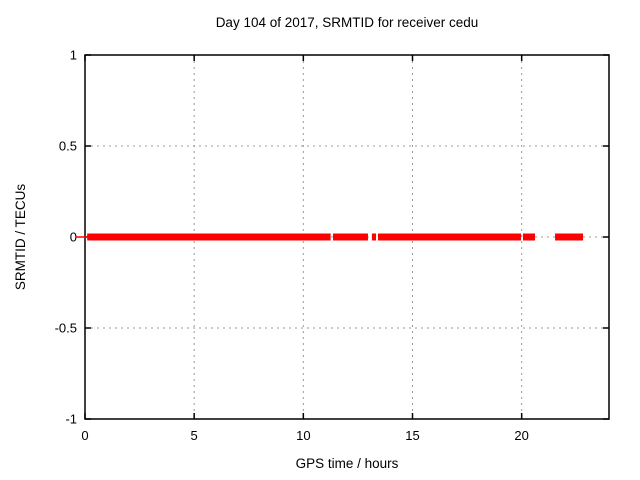  I want to click on x-tick-label: 0, so click(84, 435).